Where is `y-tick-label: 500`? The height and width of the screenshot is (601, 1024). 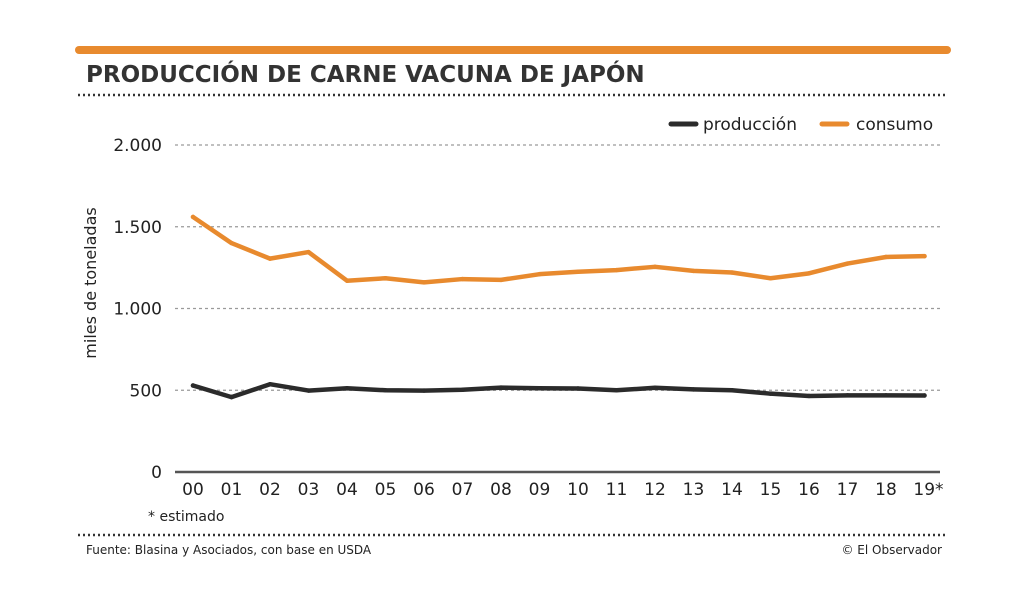 y-tick-label: 500 is located at coordinates (146, 391).